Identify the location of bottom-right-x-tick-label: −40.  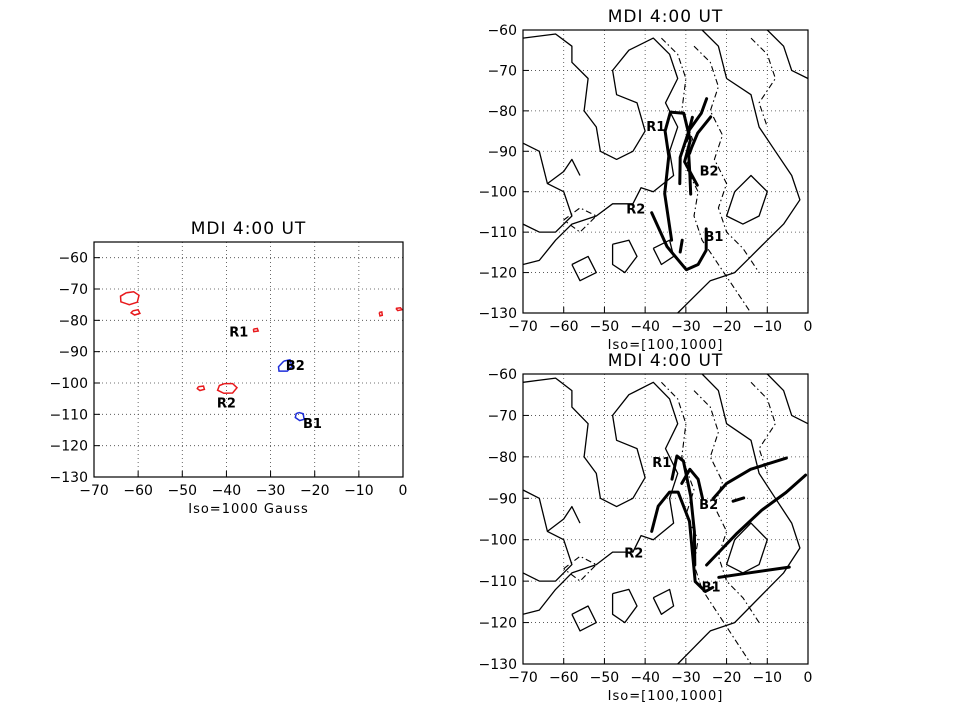
(645, 678).